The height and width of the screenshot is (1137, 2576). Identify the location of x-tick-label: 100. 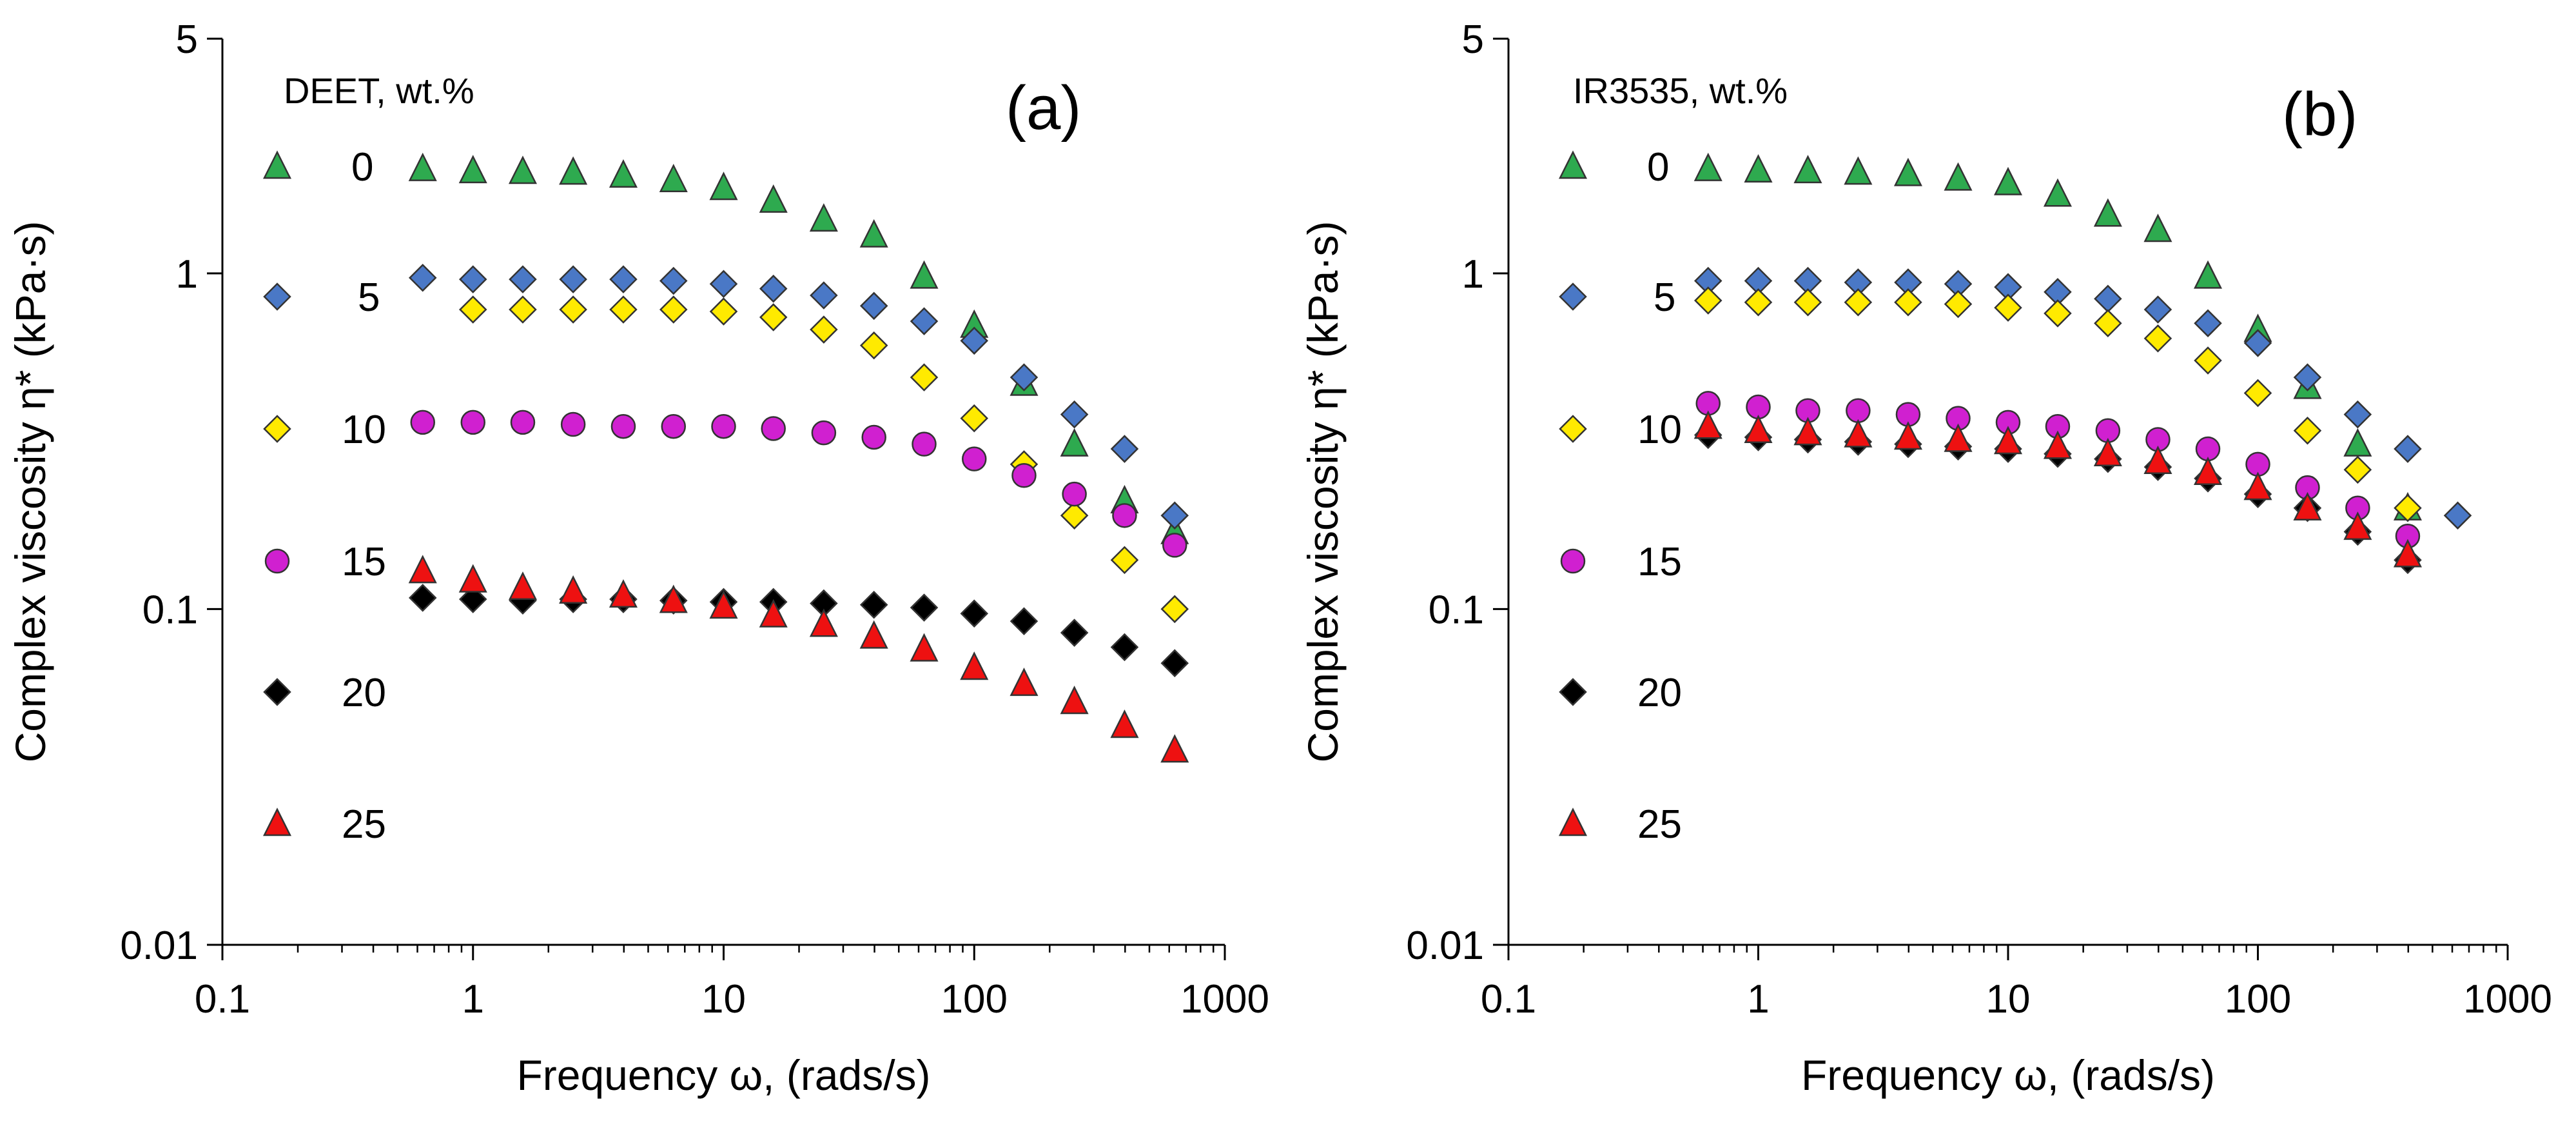
(974, 1000).